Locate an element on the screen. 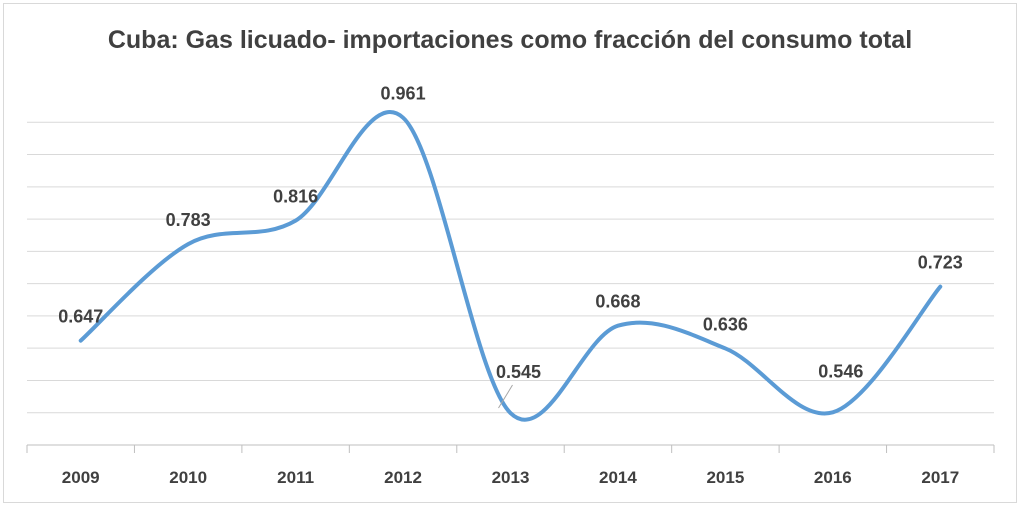 This screenshot has width=1022, height=507. data-label: 0.816 is located at coordinates (295, 197).